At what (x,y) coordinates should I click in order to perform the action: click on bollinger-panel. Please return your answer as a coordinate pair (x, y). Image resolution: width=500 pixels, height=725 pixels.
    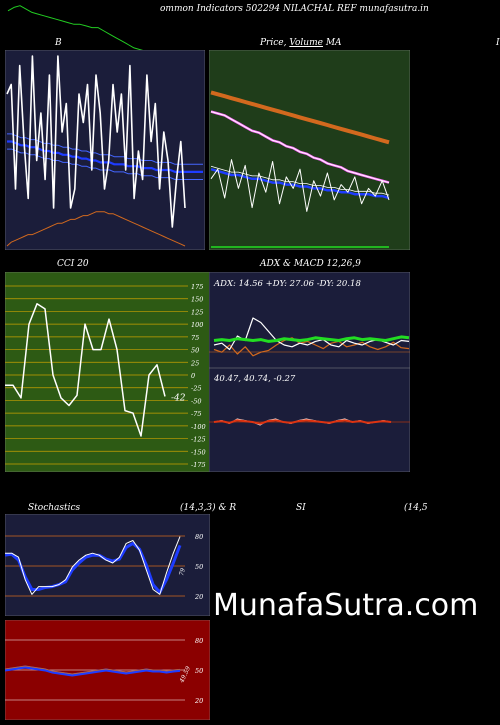
    Looking at the image, I should click on (105, 150).